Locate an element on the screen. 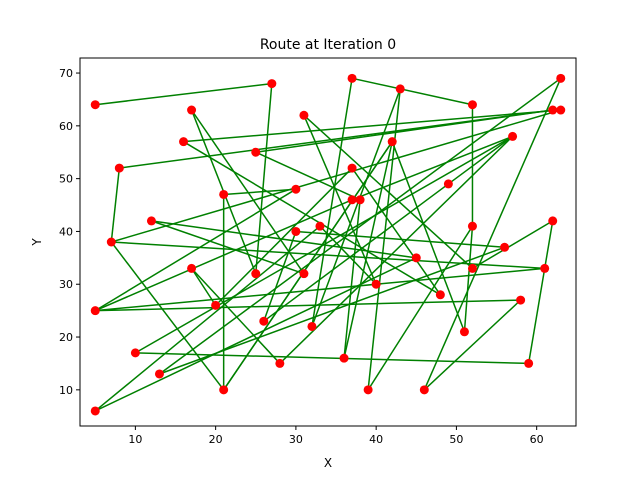 The height and width of the screenshot is (484, 640). y-tick-label: 50 is located at coordinates (66, 179).